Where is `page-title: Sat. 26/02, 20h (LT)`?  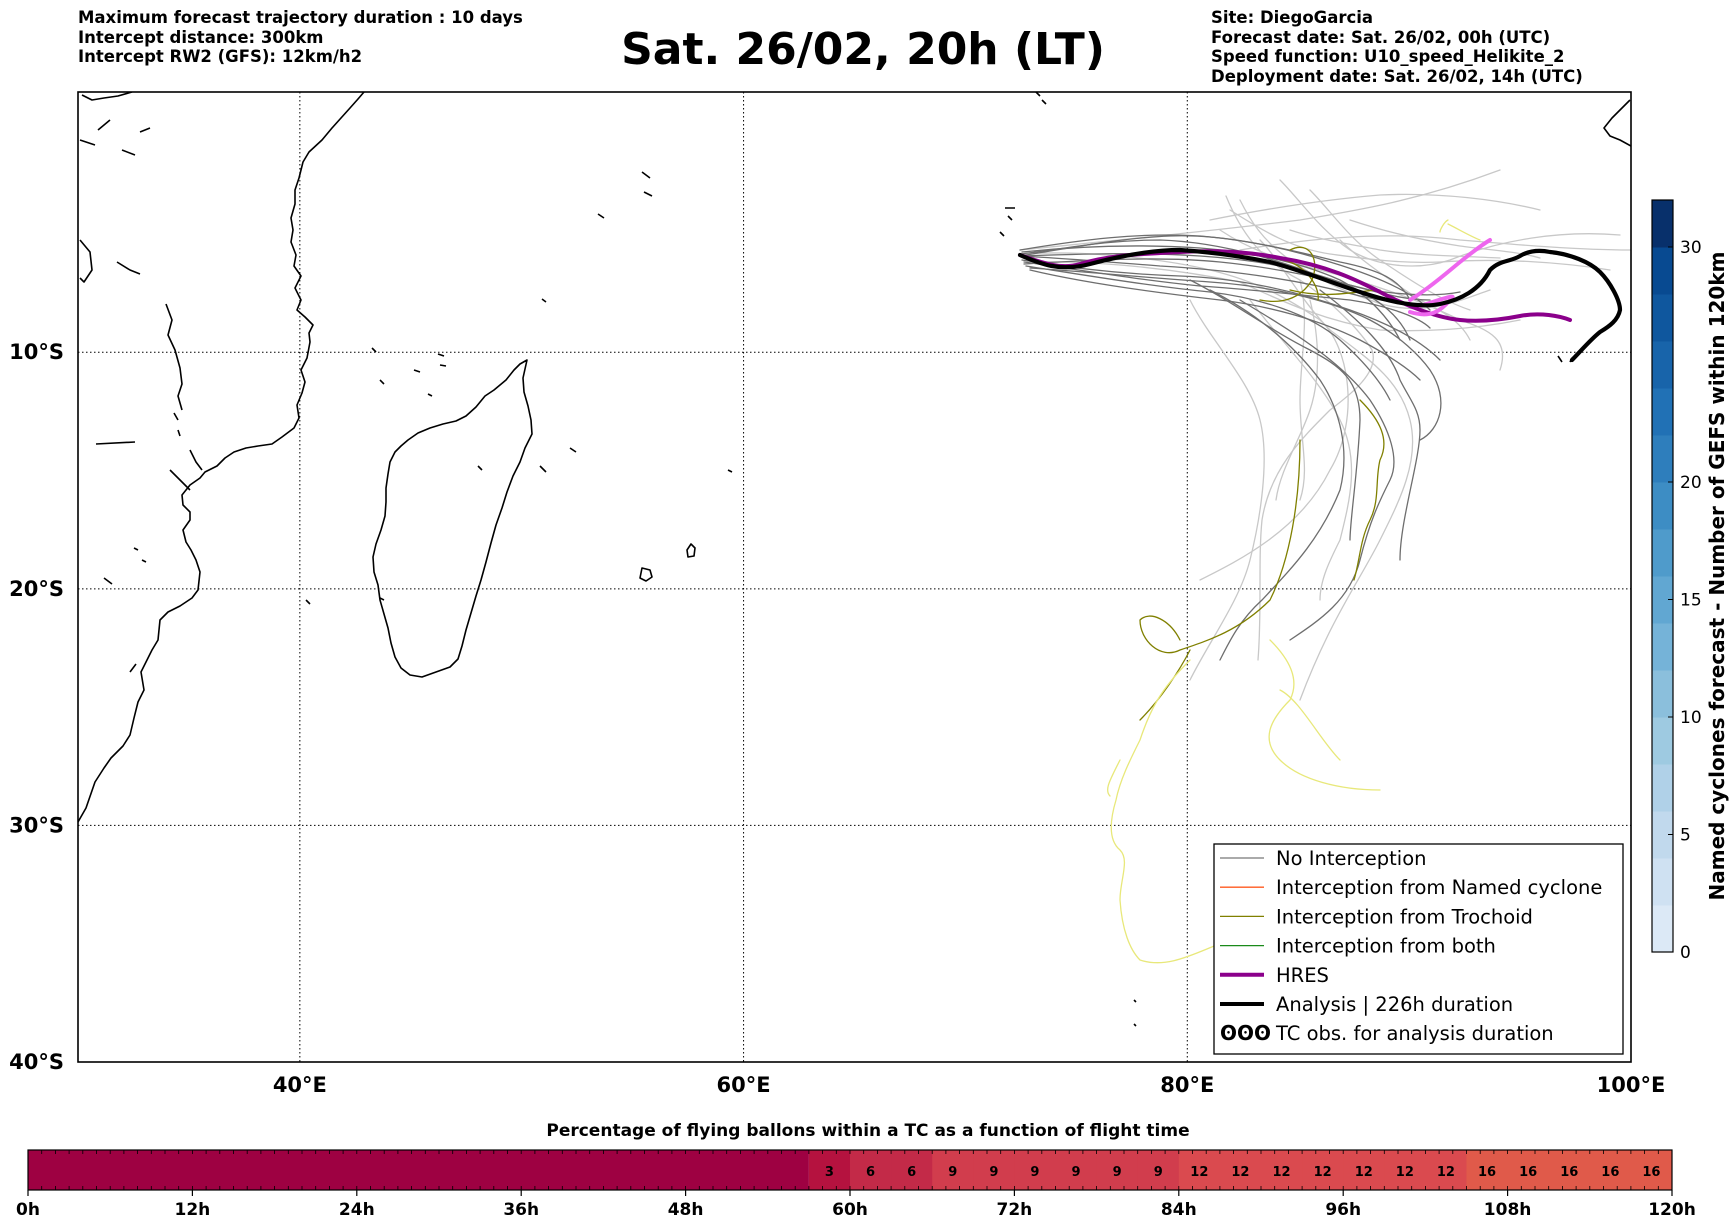 page-title: Sat. 26/02, 20h (LT) is located at coordinates (867, 50).